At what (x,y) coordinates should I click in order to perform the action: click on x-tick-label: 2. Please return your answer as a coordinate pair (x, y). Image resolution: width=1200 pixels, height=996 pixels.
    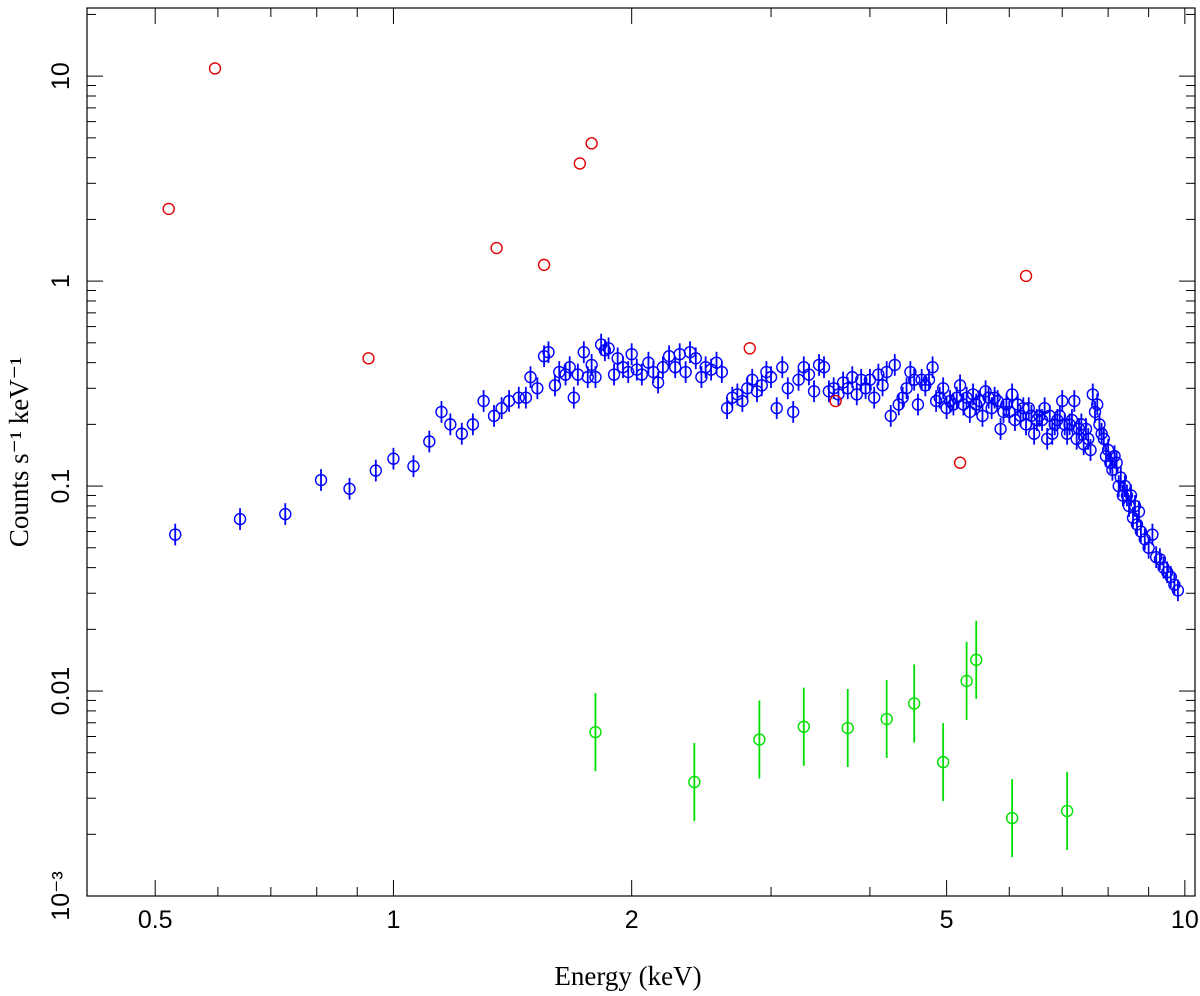
    Looking at the image, I should click on (632, 920).